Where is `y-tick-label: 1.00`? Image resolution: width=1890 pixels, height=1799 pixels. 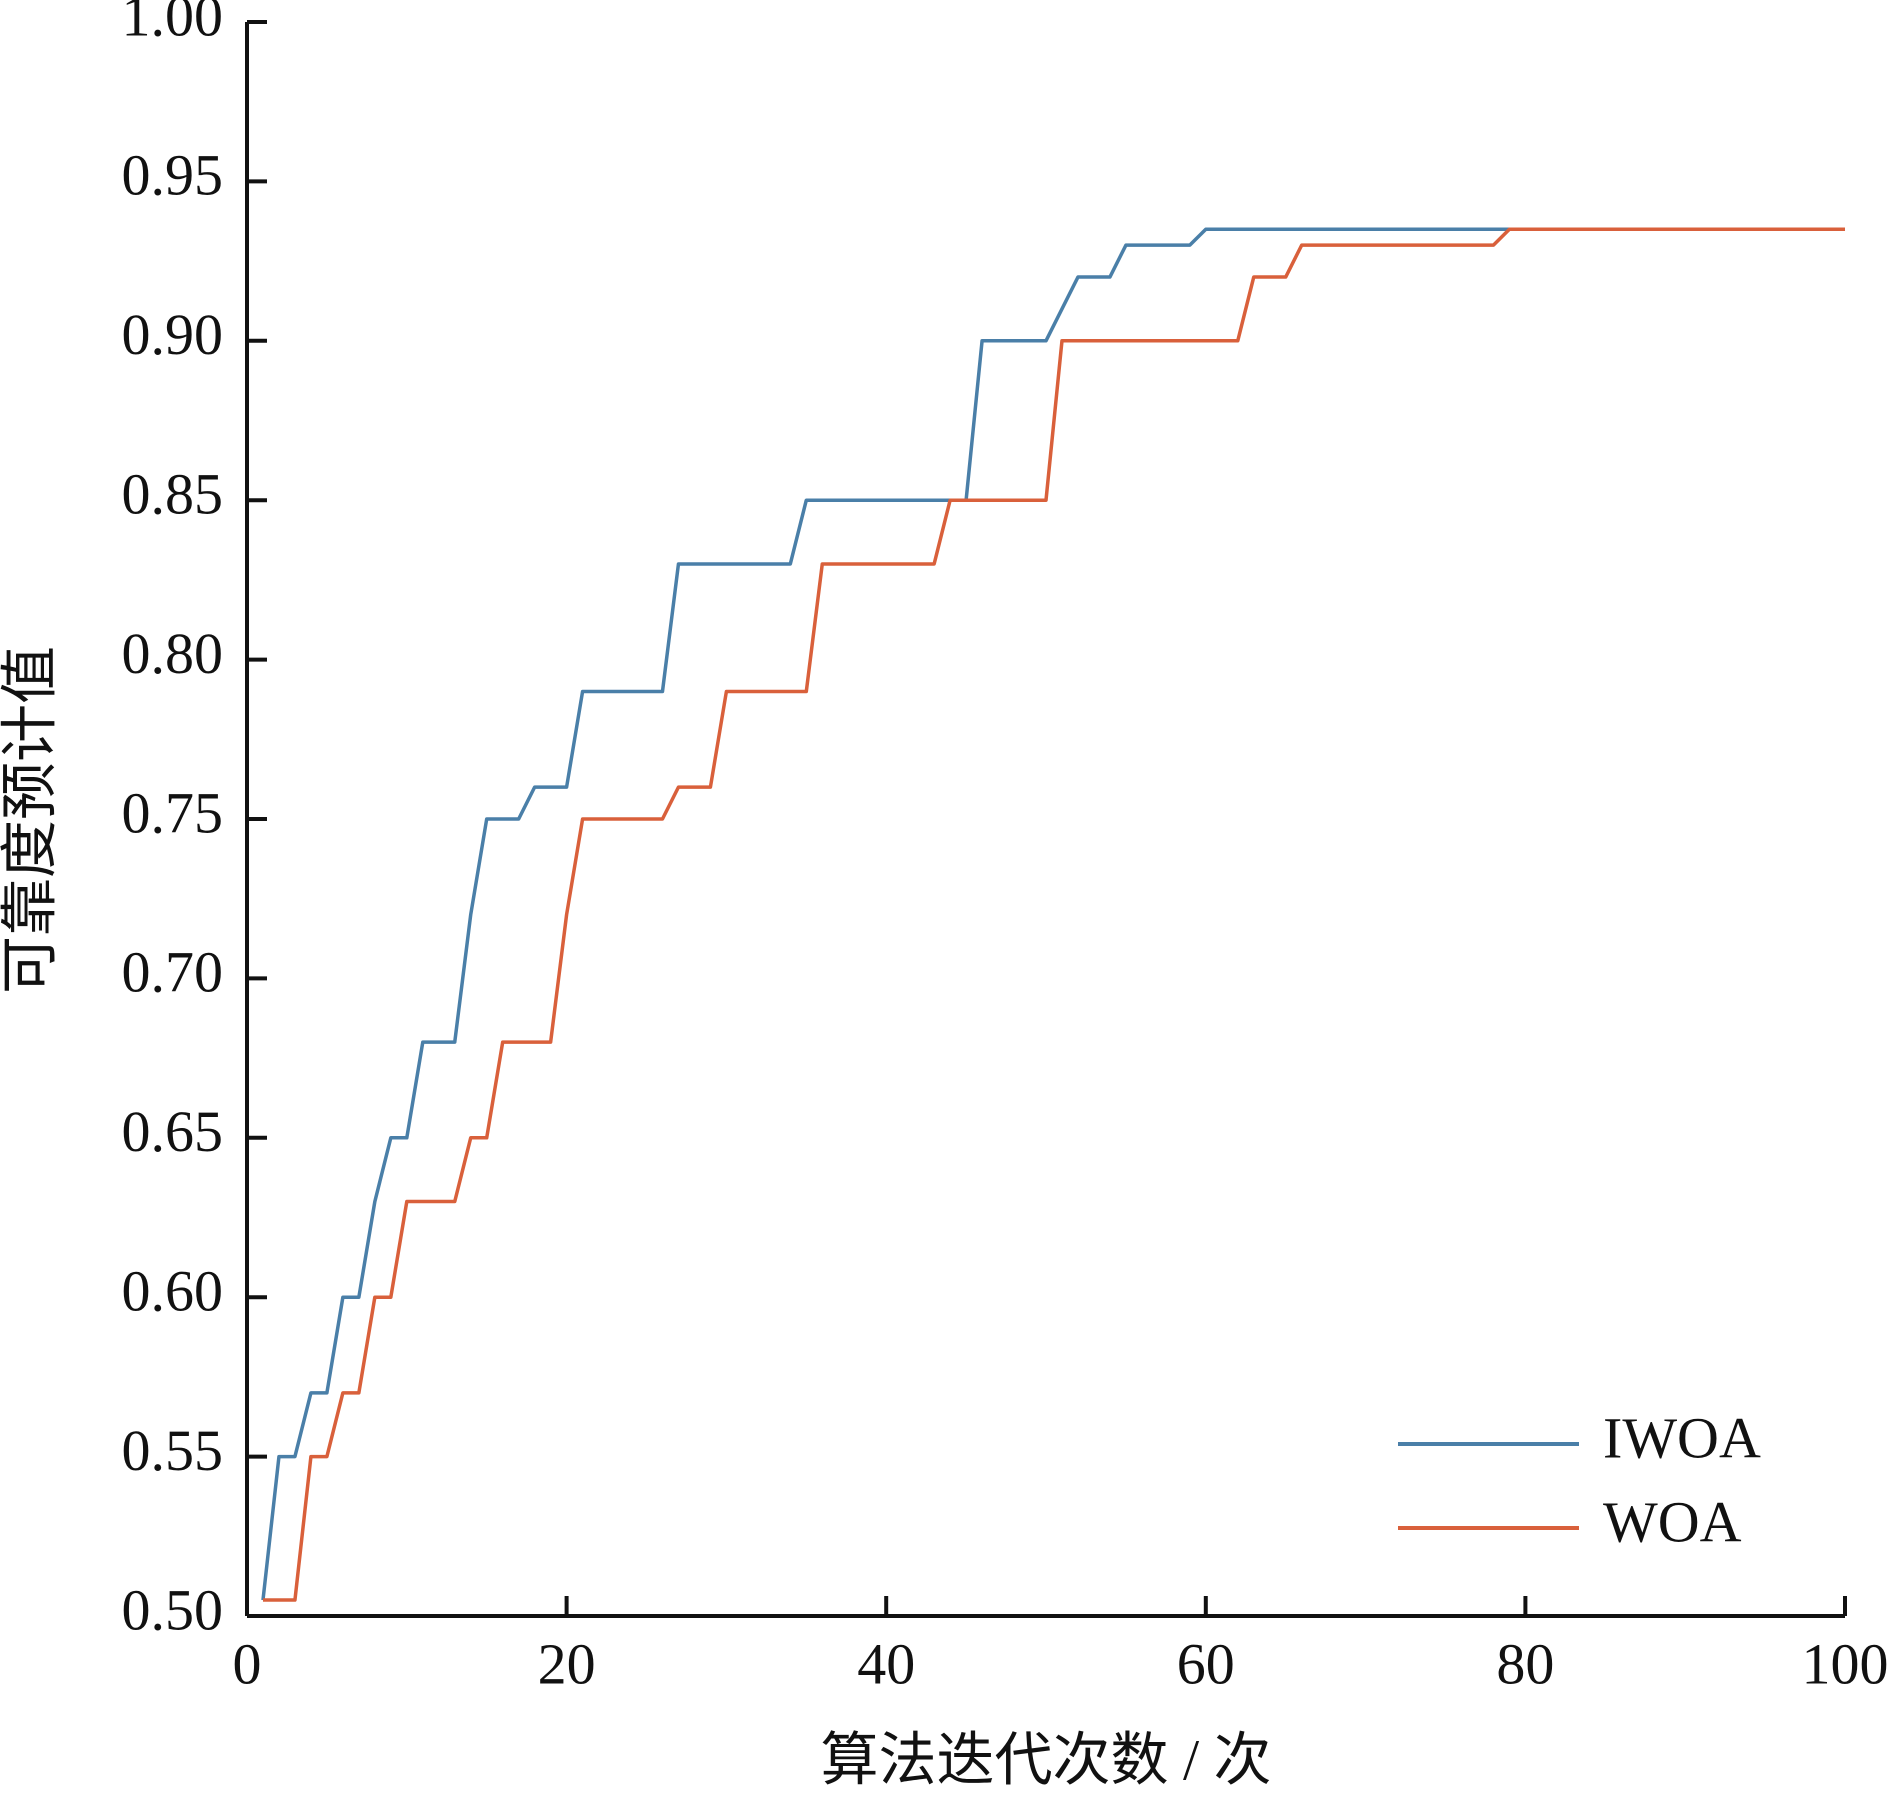
y-tick-label: 1.00 is located at coordinates (173, 24).